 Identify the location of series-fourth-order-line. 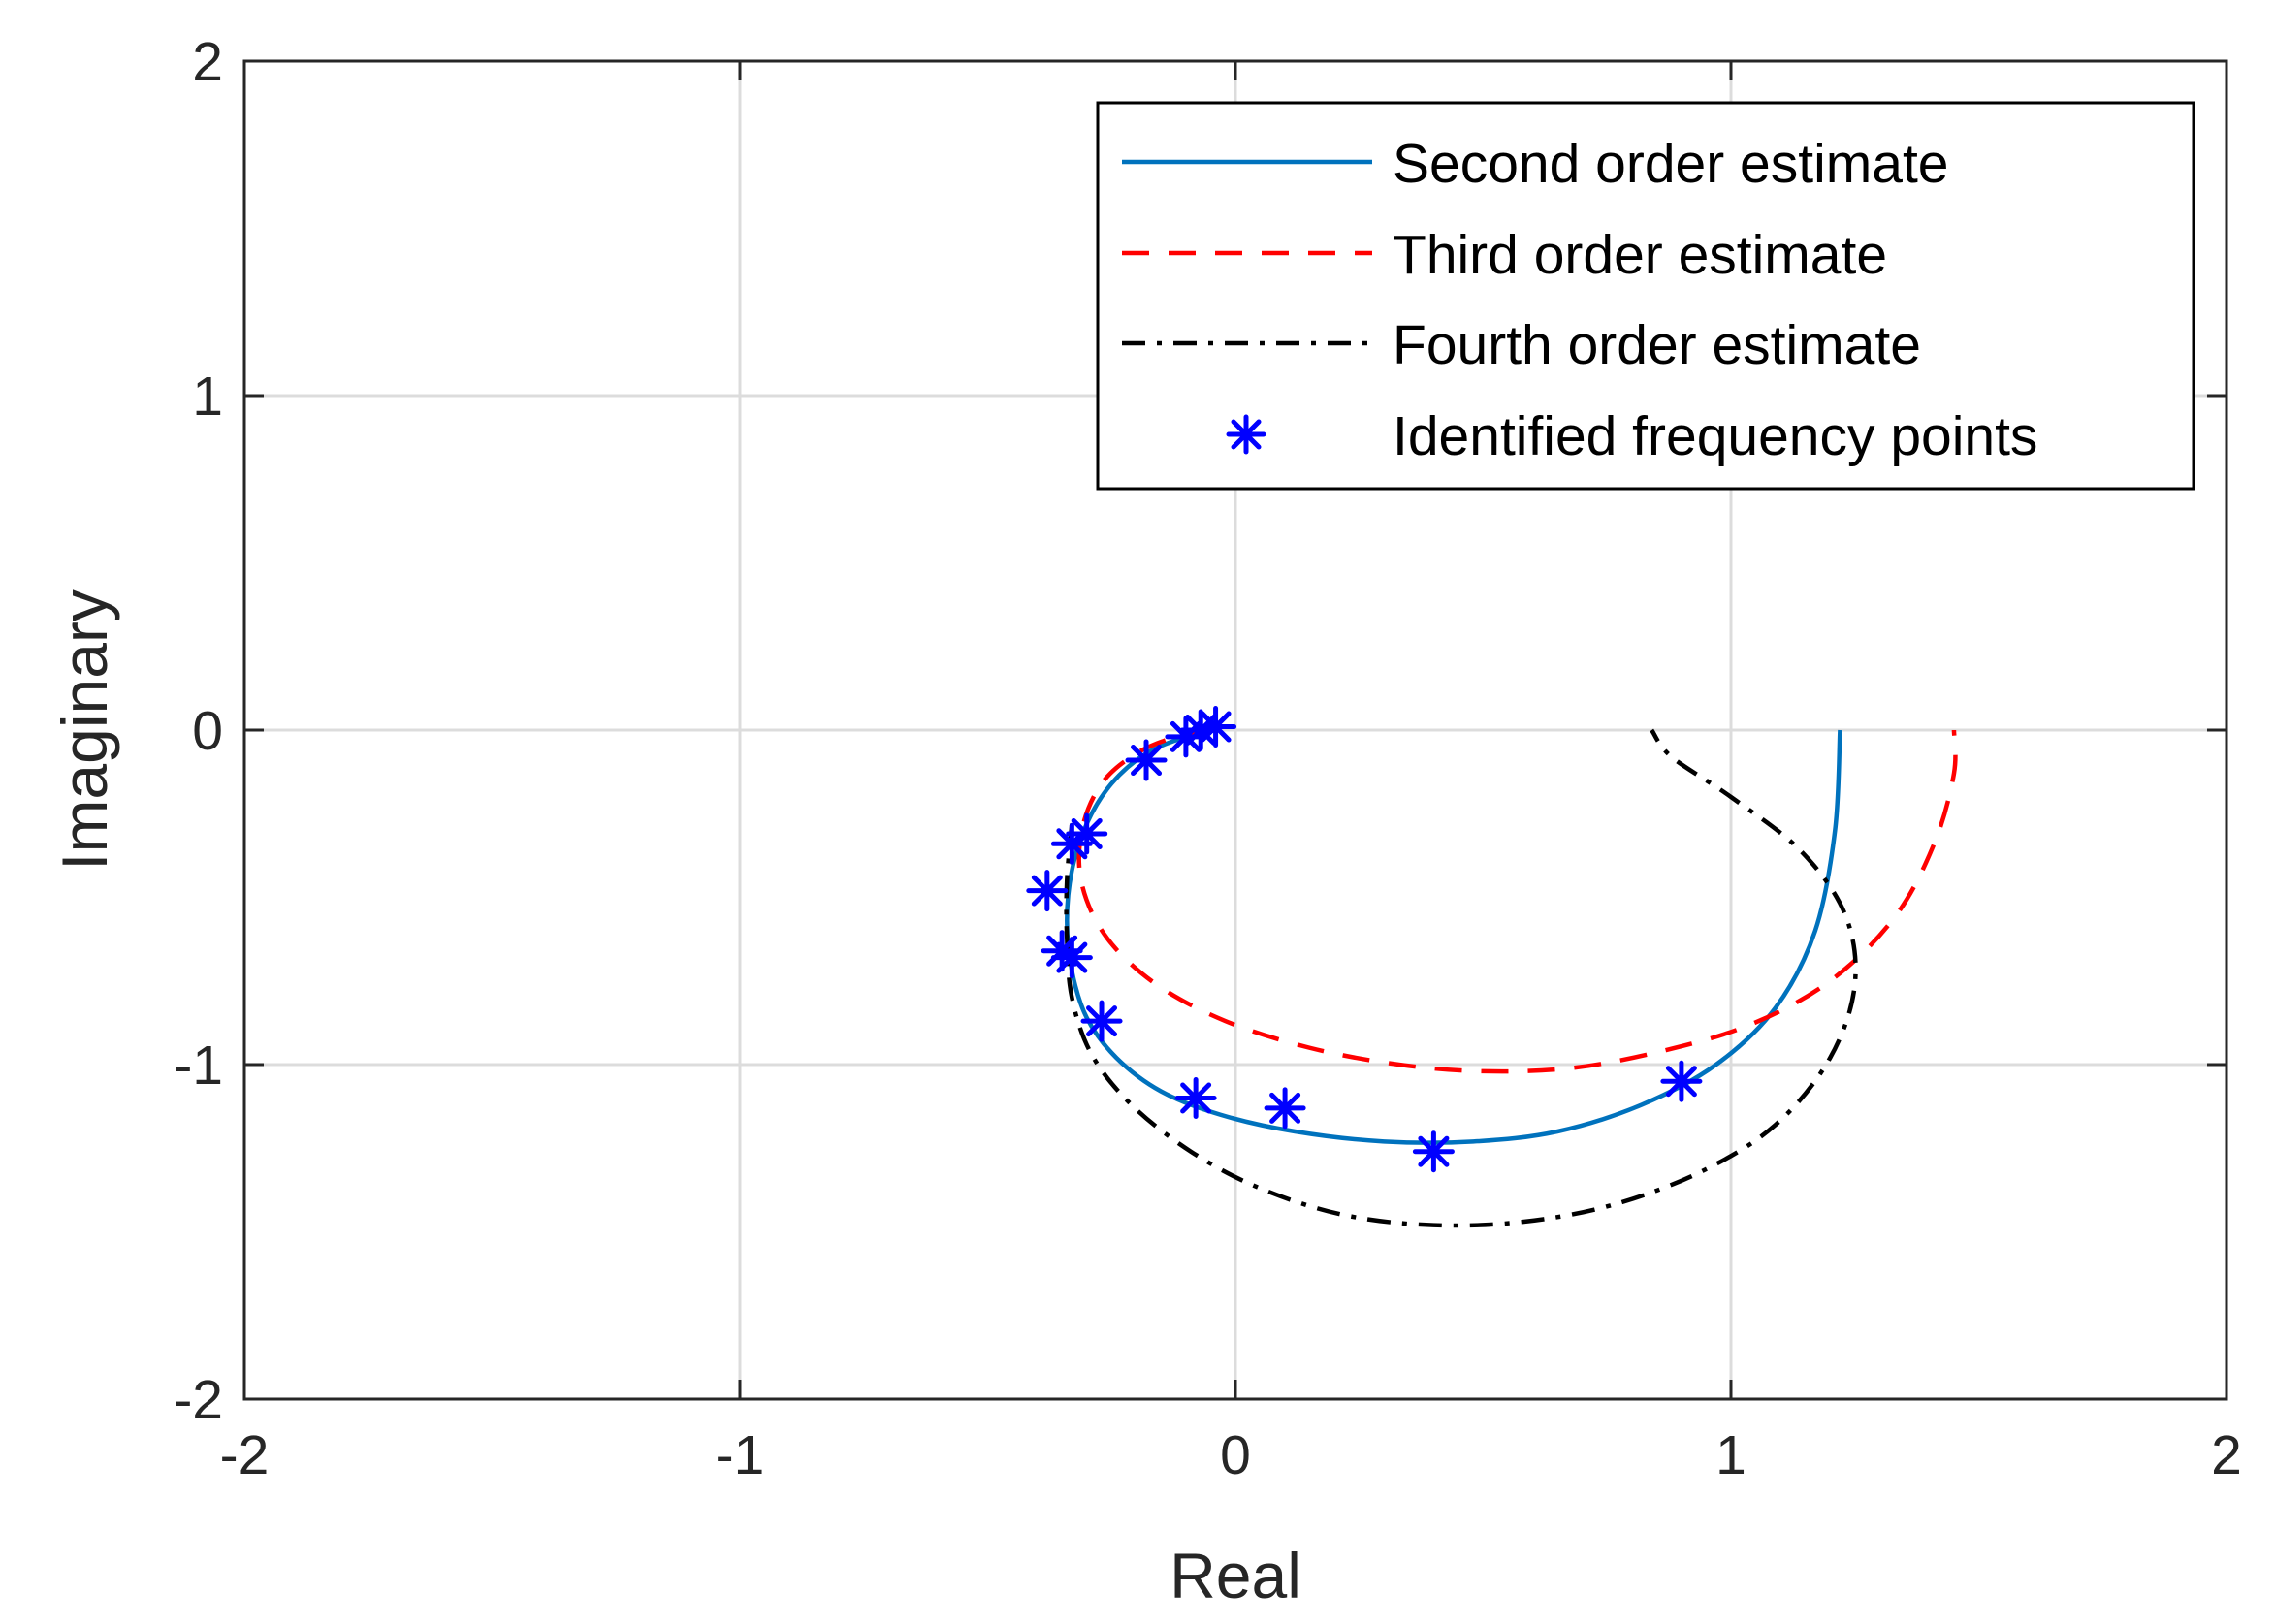
(1461, 978).